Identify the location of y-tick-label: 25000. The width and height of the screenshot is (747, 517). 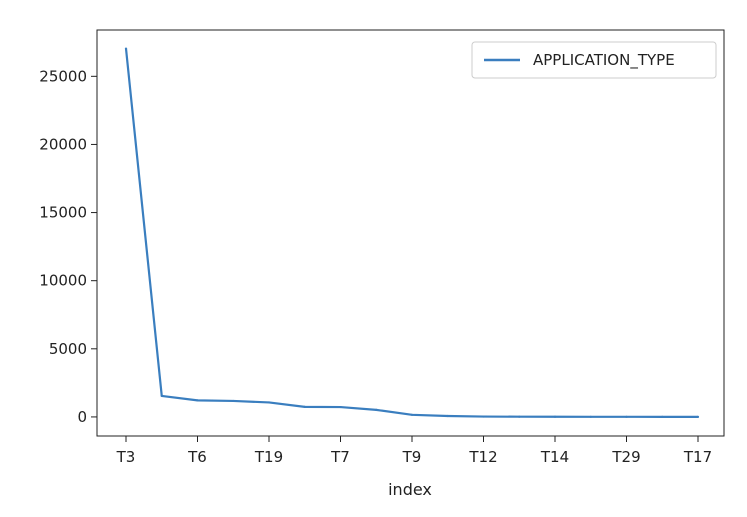
(63, 76).